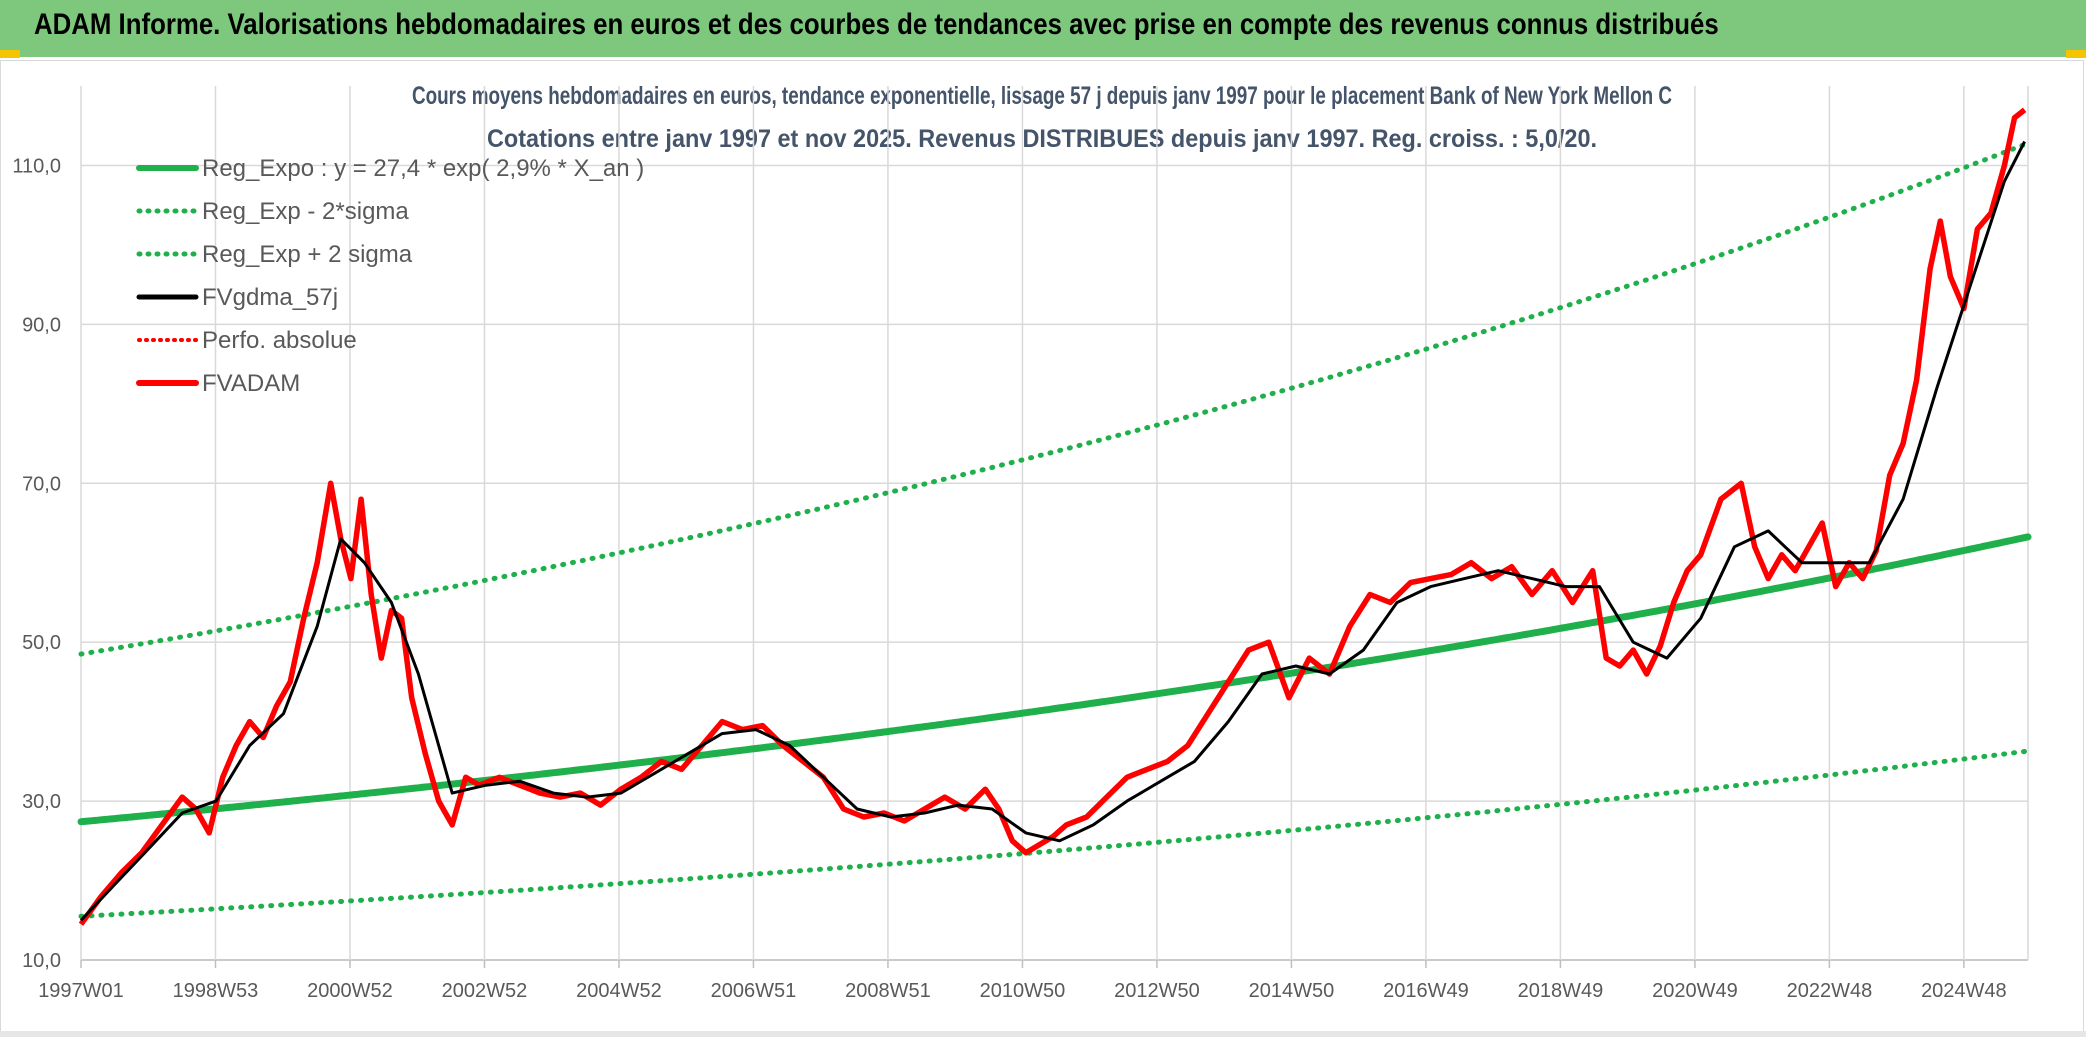  Describe the element at coordinates (216, 991) in the screenshot. I see `x-tick-label: 1998W53` at that location.